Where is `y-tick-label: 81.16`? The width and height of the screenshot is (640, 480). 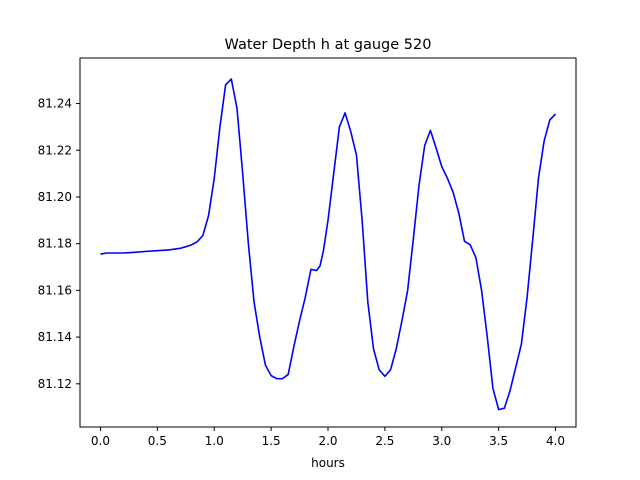
y-tick-label: 81.16 is located at coordinates (55, 290).